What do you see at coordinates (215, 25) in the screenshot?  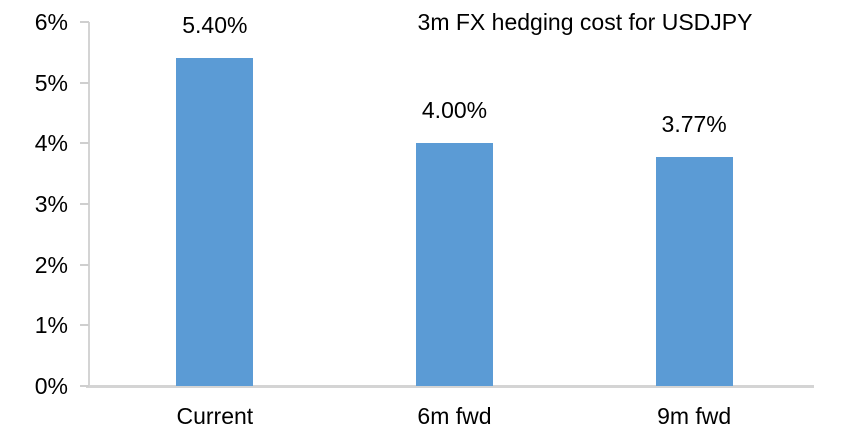 I see `bar-value-label-current: 5.40%` at bounding box center [215, 25].